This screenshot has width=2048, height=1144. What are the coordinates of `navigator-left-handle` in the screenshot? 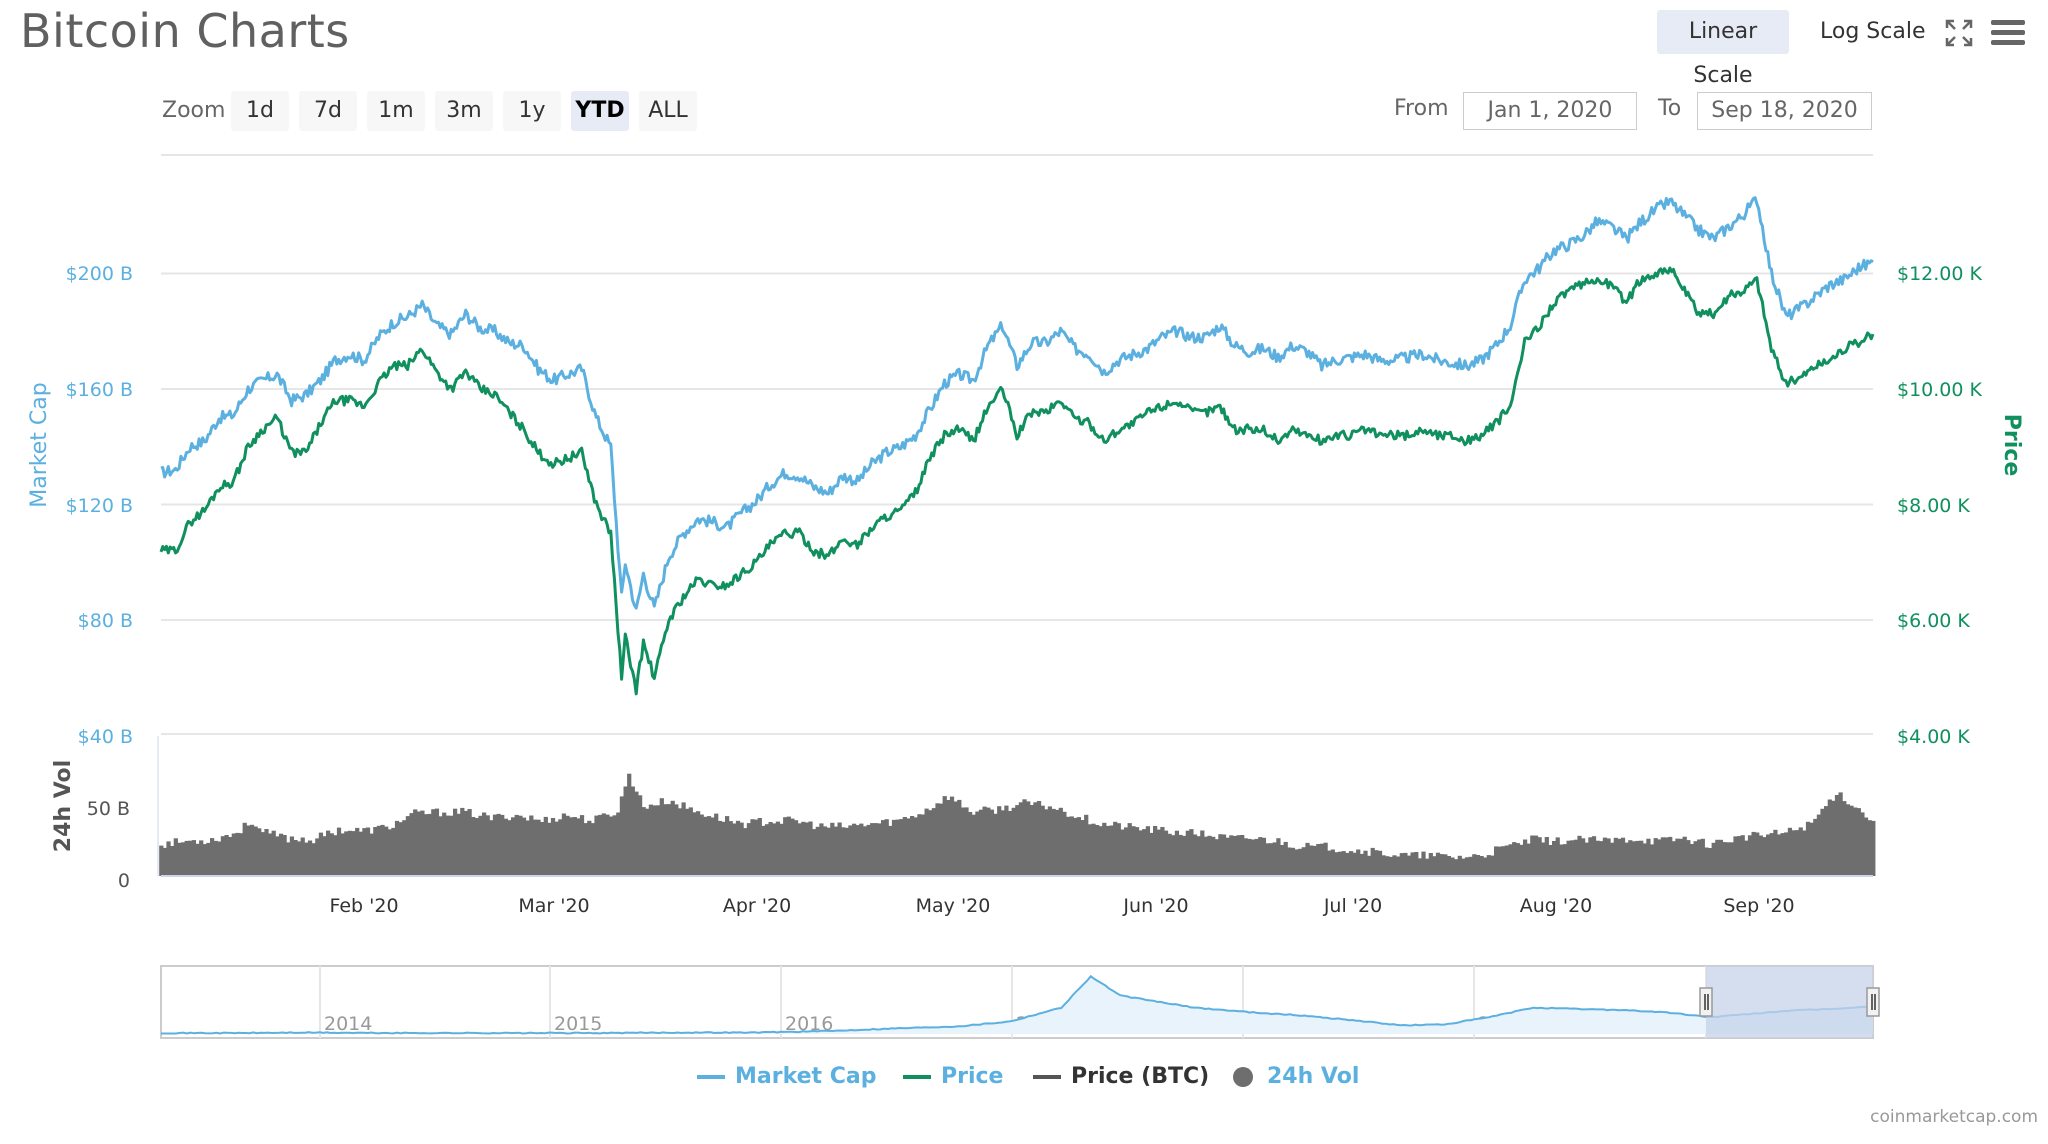 It's located at (1706, 1002).